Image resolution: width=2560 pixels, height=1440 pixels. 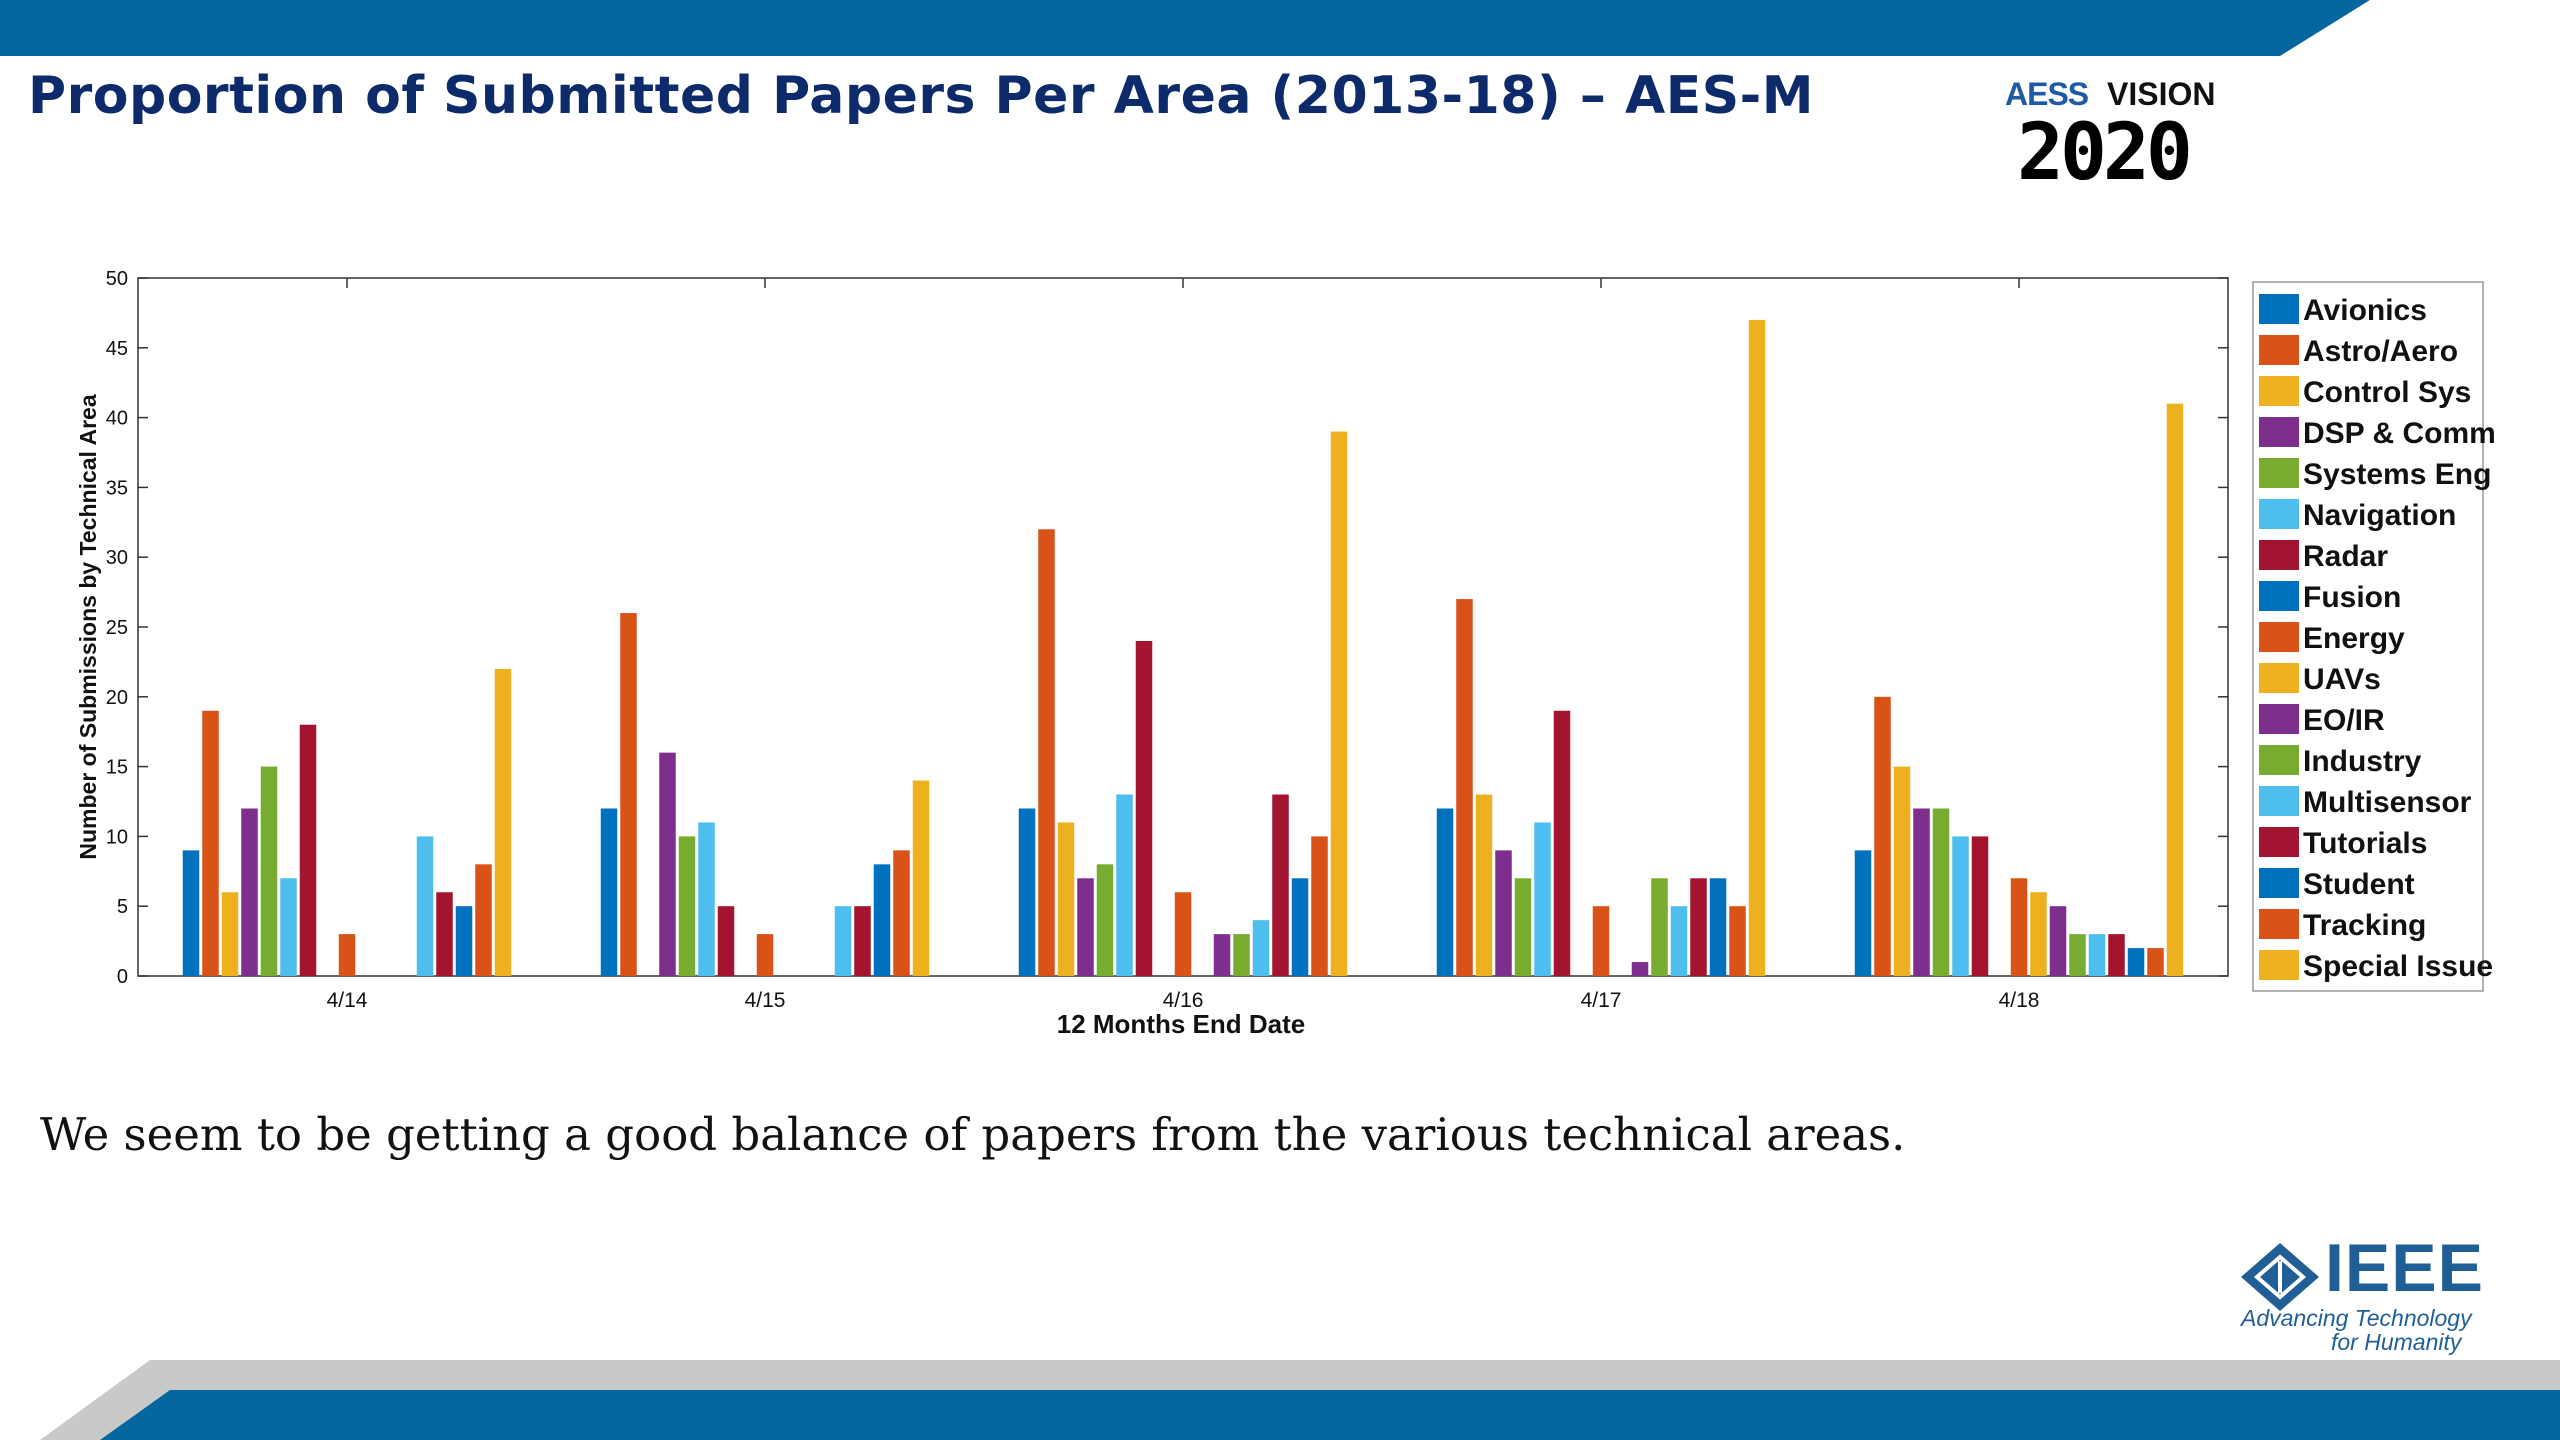 I want to click on y-tick-label: 0, so click(x=122, y=977).